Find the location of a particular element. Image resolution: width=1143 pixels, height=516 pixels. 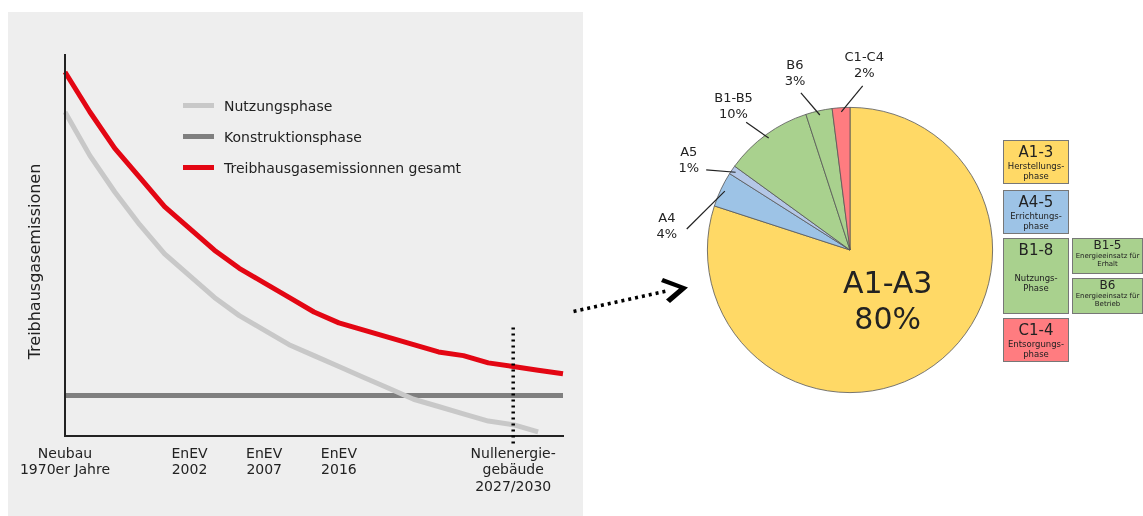

phase-box: A4-5 Errichtungs- phase is located at coordinates (1036, 212).